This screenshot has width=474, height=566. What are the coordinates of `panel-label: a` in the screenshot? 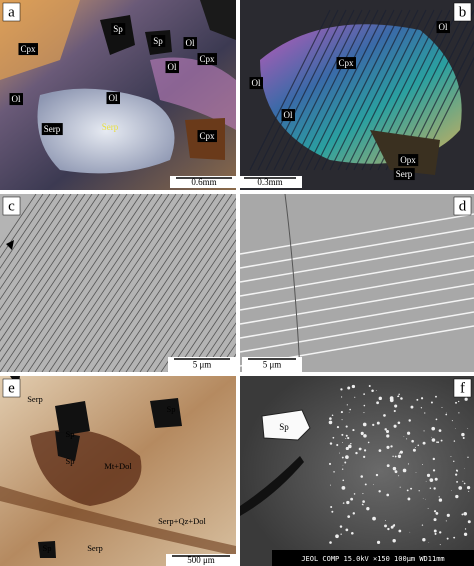 It's located at (11, 12).